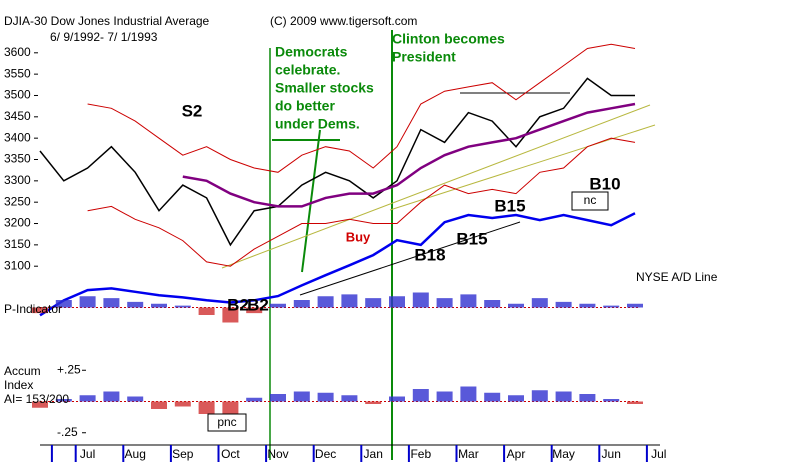 The height and width of the screenshot is (465, 800). I want to click on y-tick-label: 3600, so click(17, 52).